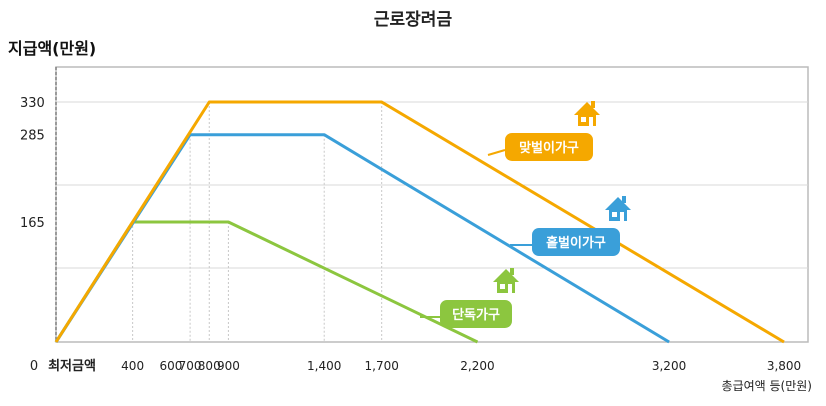 The image size is (826, 406). I want to click on x-tick-label-3800: 3,800, so click(784, 366).